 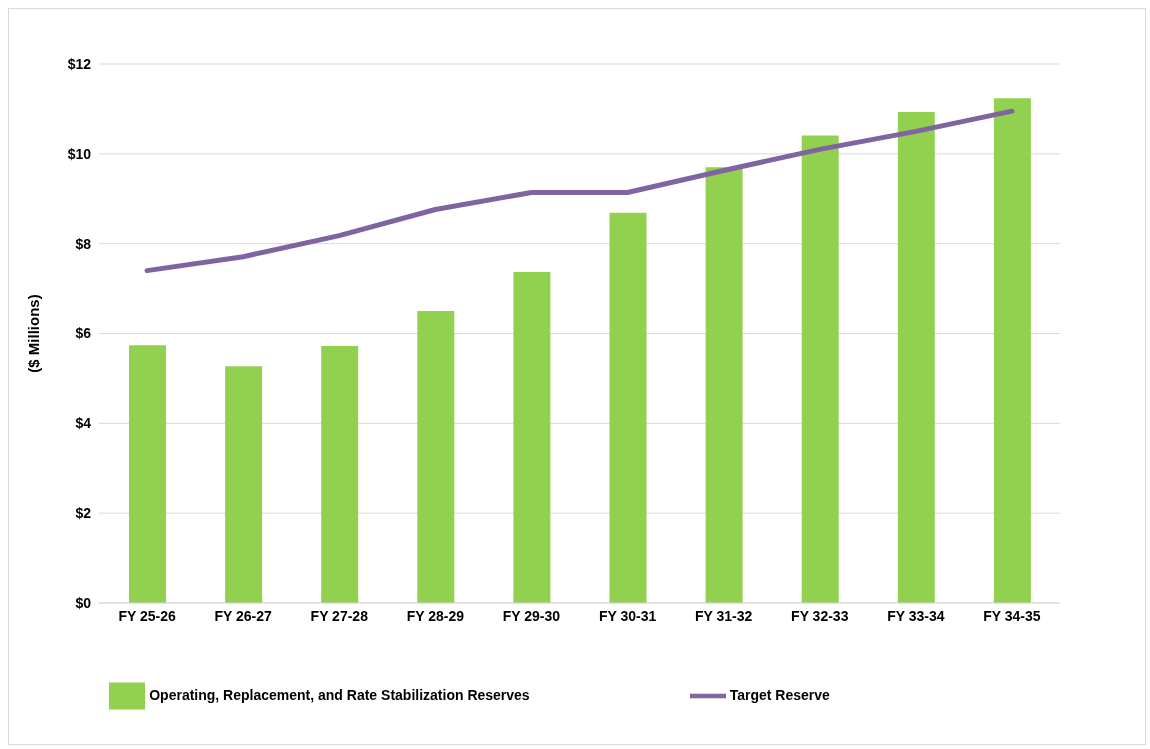 I want to click on x-tick-label: FY 30-31, so click(x=627, y=615).